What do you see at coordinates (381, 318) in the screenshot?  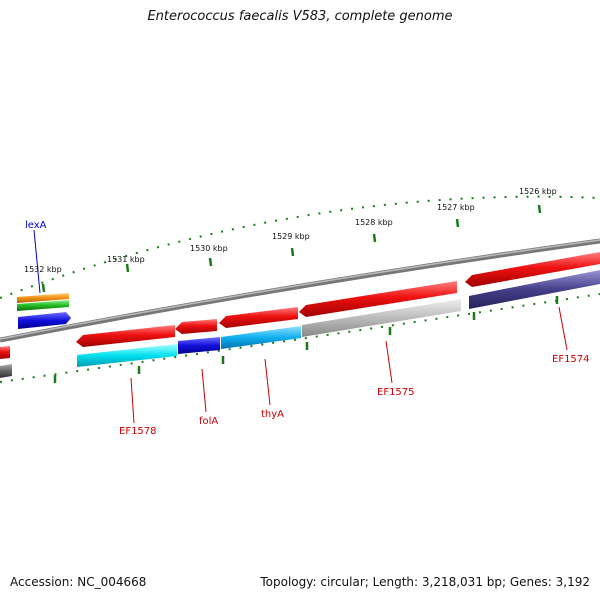 I see `gene-EF1575` at bounding box center [381, 318].